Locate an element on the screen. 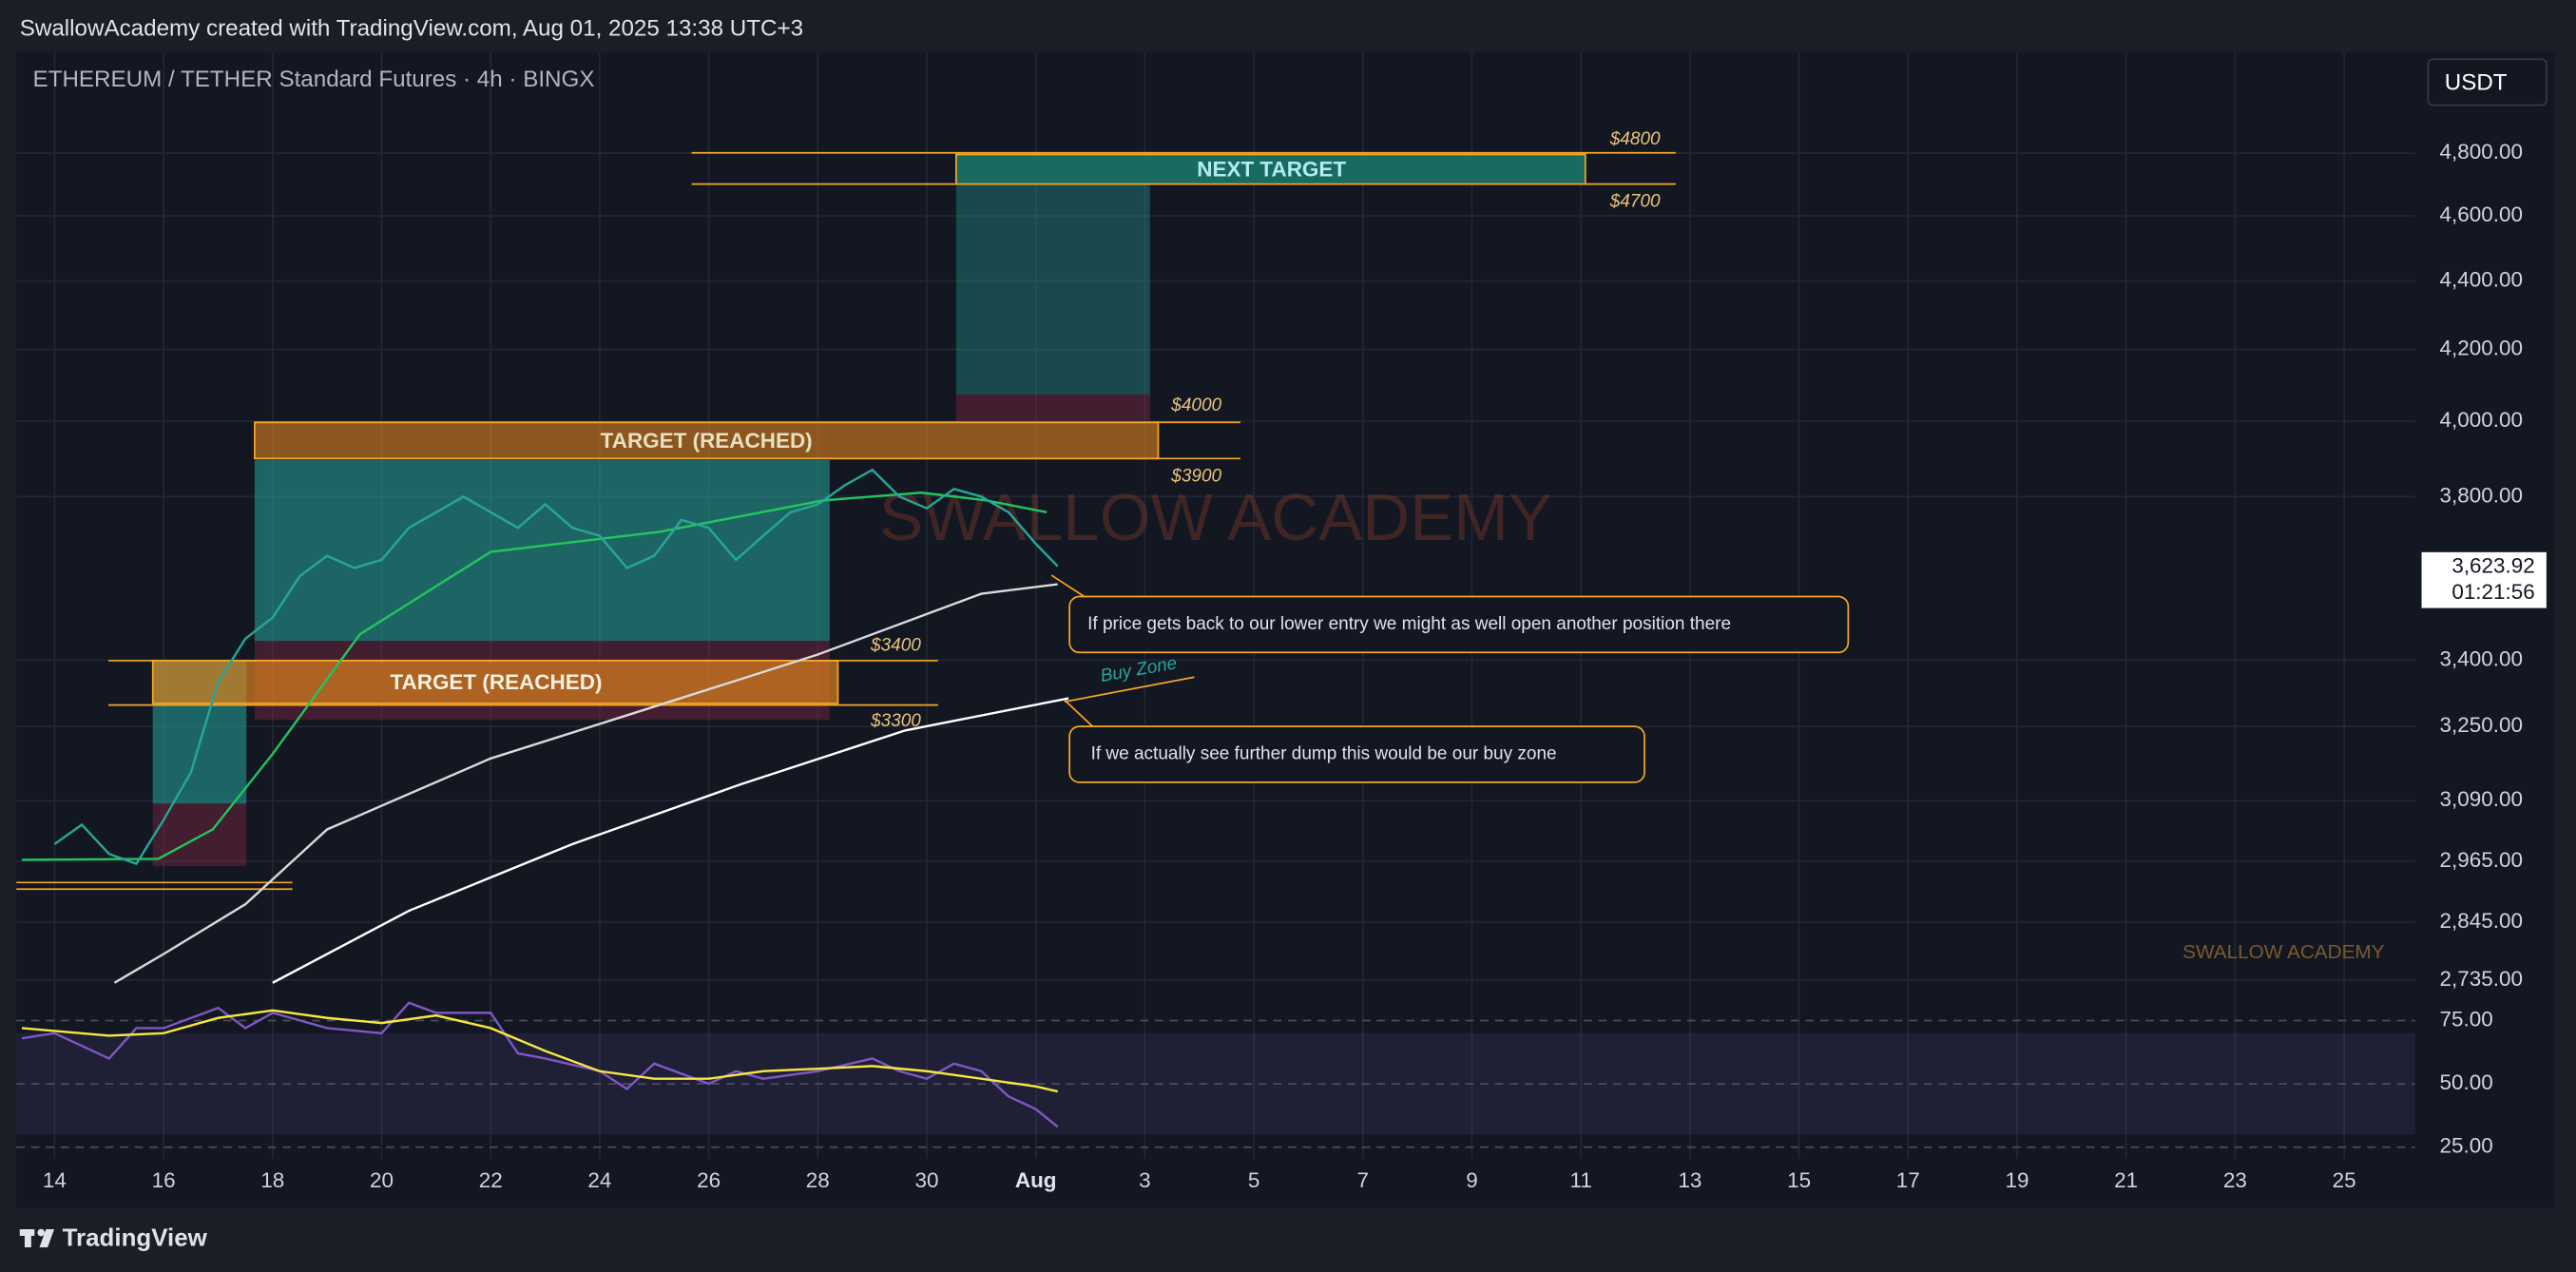 The height and width of the screenshot is (1272, 2576). y-tick-label: 3,400.00 is located at coordinates (2481, 658).